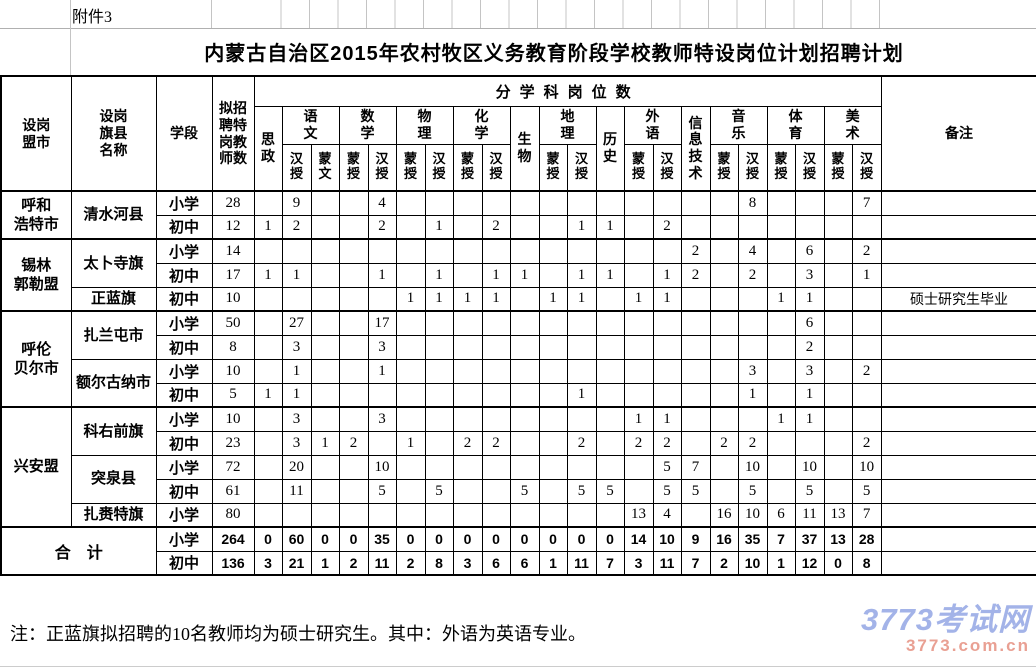  What do you see at coordinates (296, 323) in the screenshot?
I see `subject-count-cell: 27` at bounding box center [296, 323].